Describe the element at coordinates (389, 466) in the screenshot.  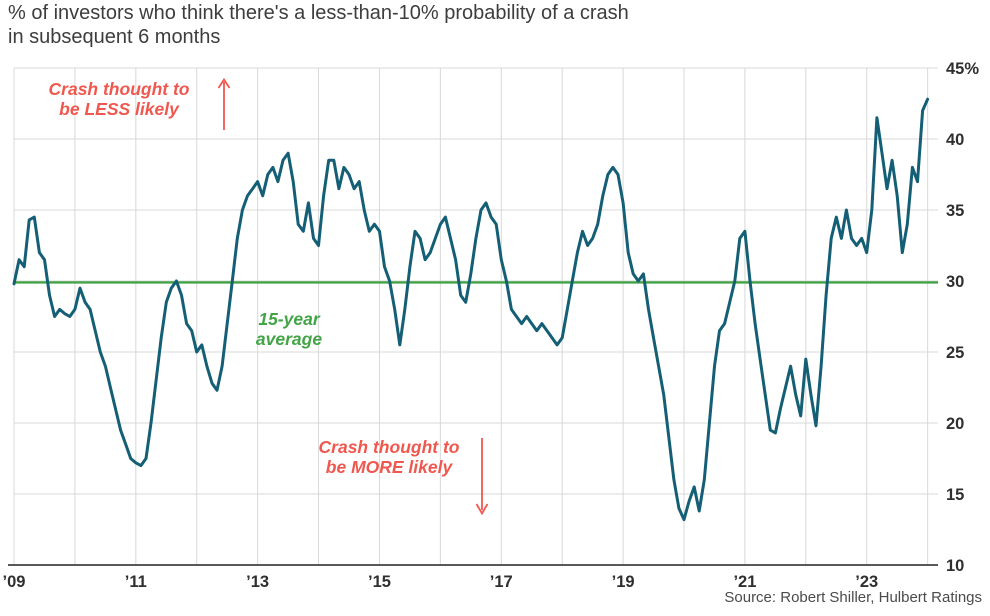
I see `annotation-text-line: be MORE likely` at that location.